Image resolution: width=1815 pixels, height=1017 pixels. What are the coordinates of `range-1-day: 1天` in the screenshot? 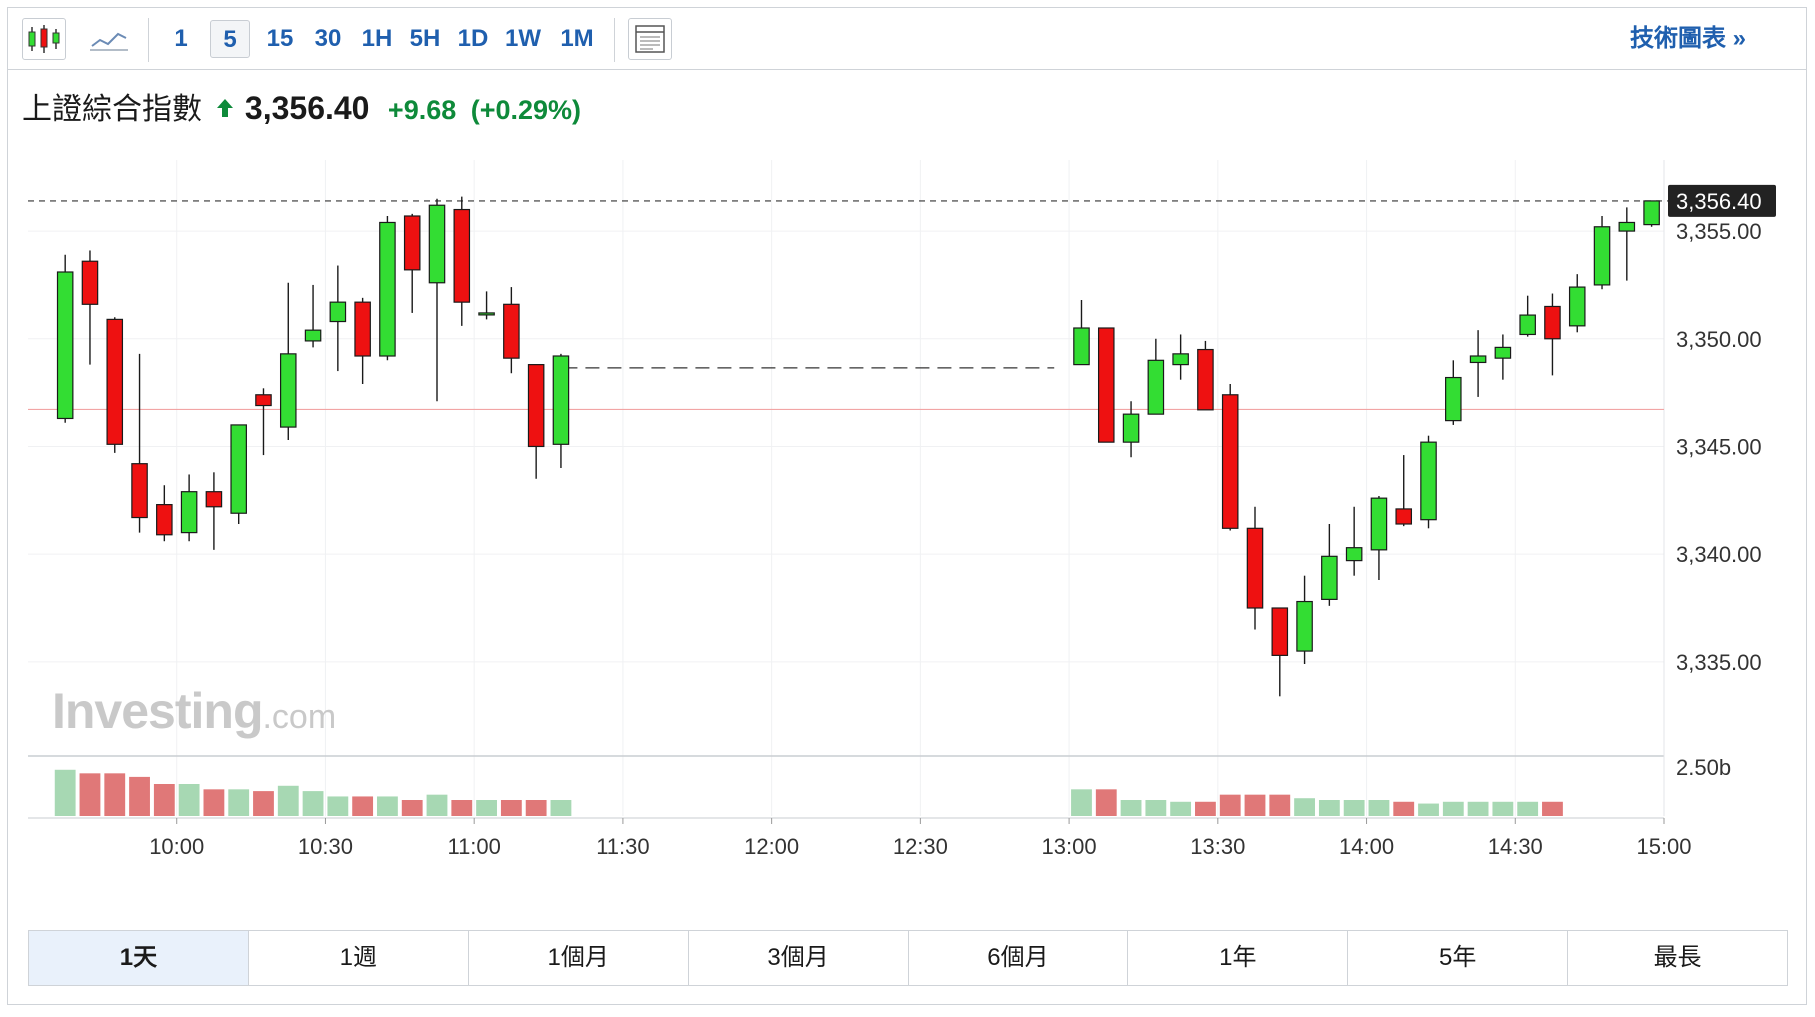 It's located at (139, 958).